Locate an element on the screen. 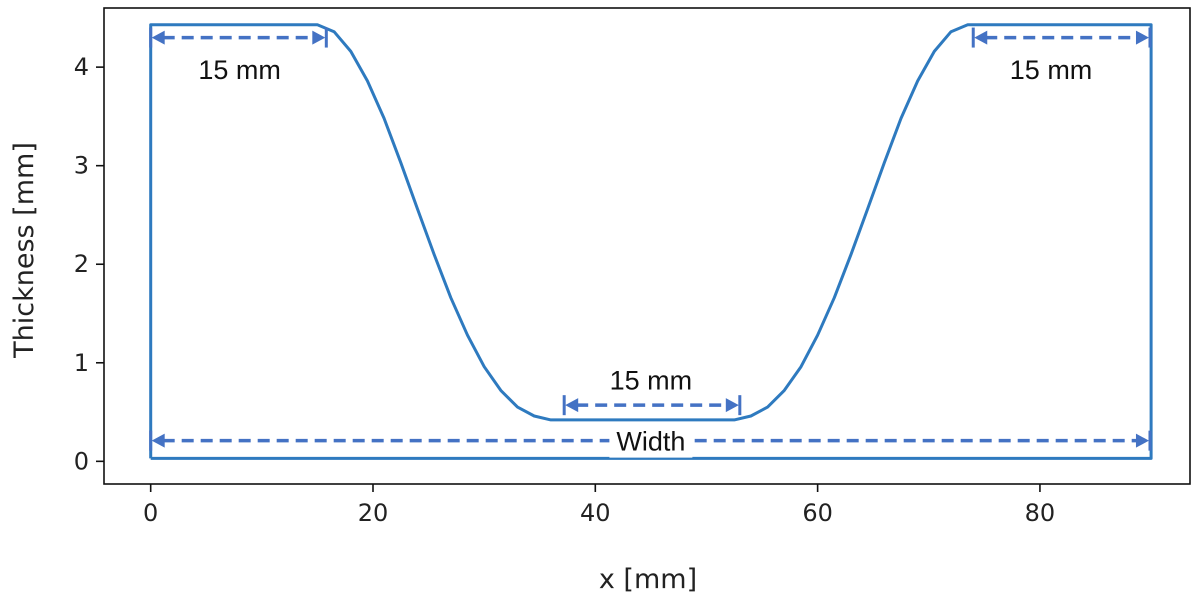  x-tick-label: 20 is located at coordinates (373, 513).